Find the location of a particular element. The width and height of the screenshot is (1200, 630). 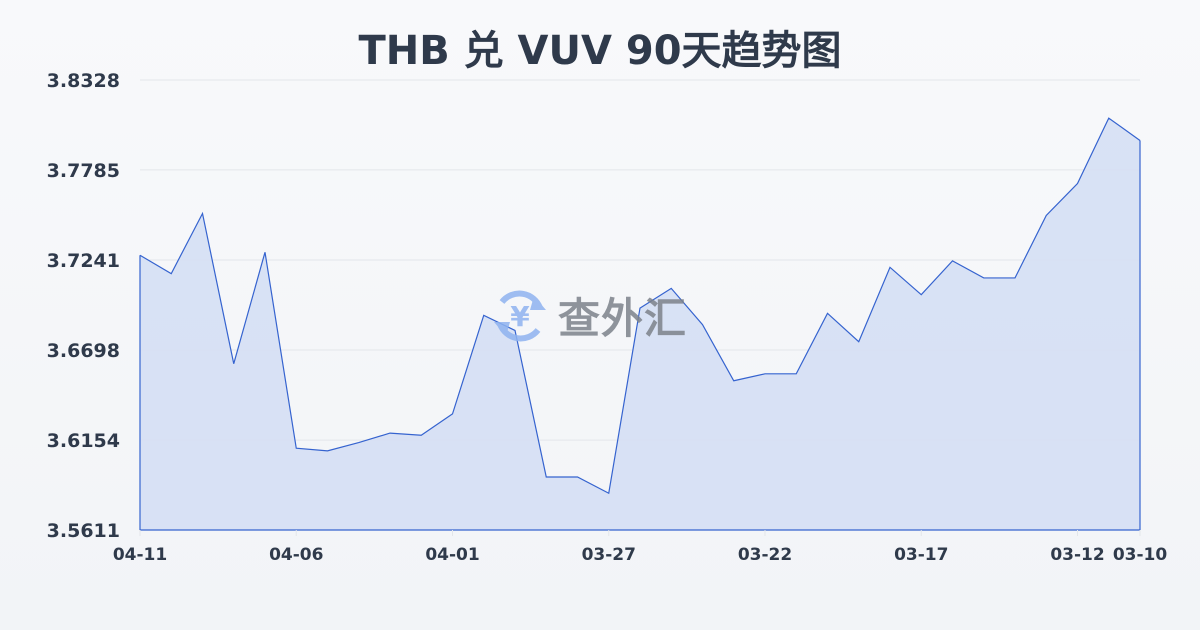

x-tick-label: 03-22 is located at coordinates (765, 555).